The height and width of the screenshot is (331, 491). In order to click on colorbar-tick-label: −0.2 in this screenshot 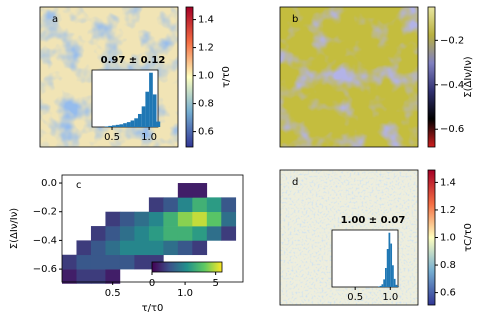, I will do `click(452, 40)`.